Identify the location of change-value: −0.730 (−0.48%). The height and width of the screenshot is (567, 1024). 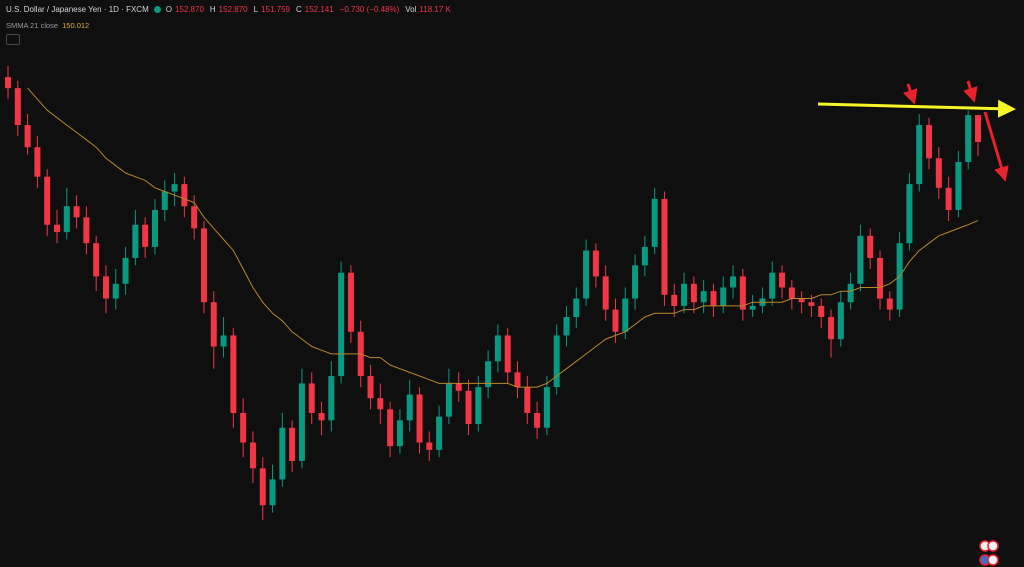
(369, 9).